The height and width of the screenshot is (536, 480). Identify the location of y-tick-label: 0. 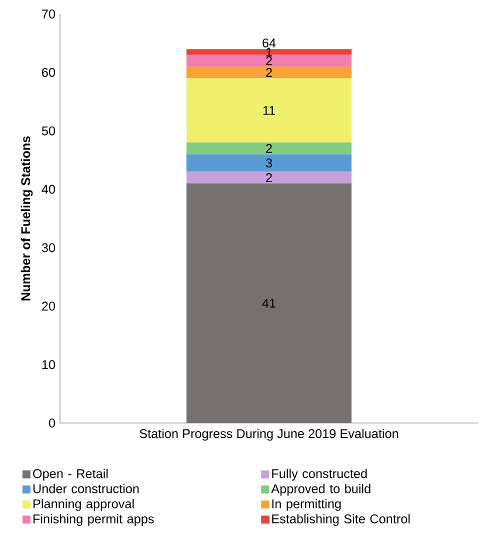
(52, 423).